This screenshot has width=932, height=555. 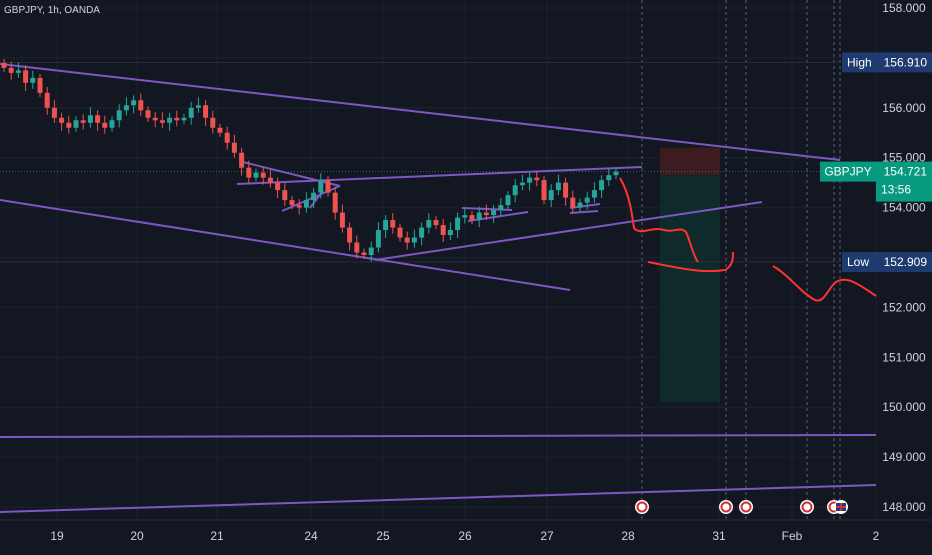 What do you see at coordinates (659, 220) in the screenshot?
I see `projection-drop` at bounding box center [659, 220].